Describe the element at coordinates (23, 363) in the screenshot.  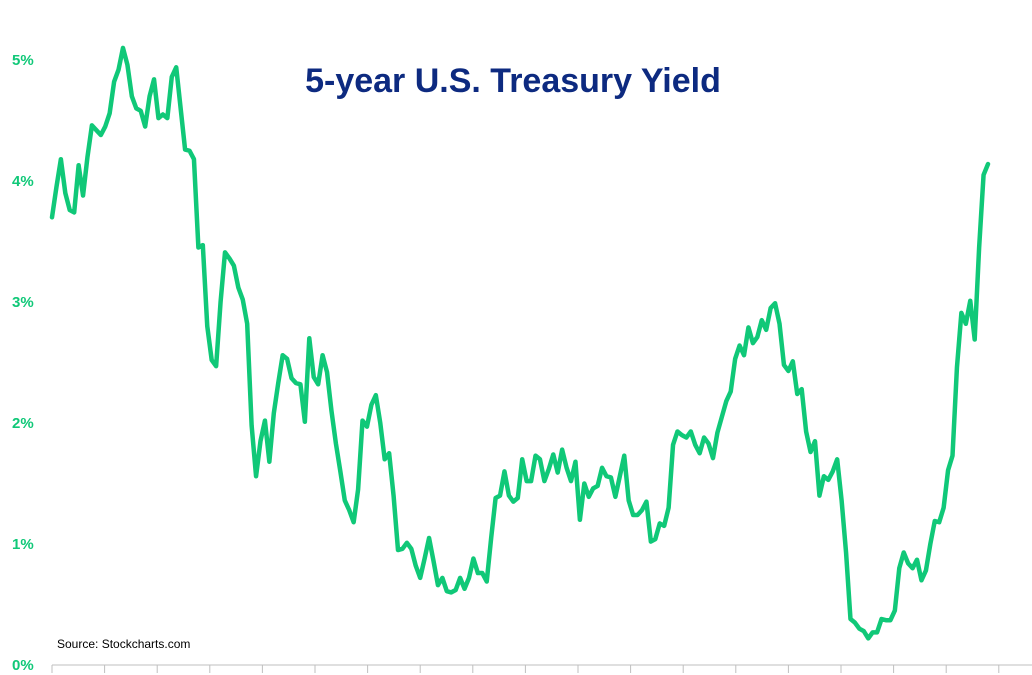
I see `y-axis-tick-labels: 0% 1% 2% 3% 4% 5%` at that location.